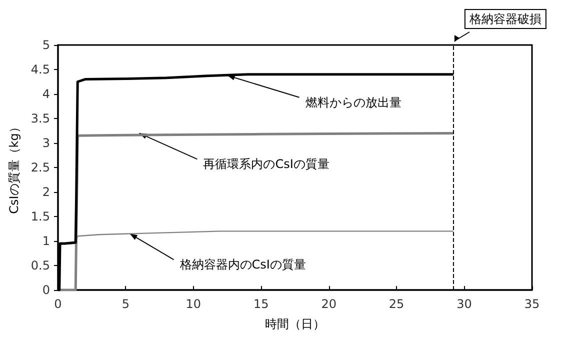 This screenshot has width=564, height=345. Describe the element at coordinates (294, 324) in the screenshot. I see `x-axis-title: 時間（日）` at that location.